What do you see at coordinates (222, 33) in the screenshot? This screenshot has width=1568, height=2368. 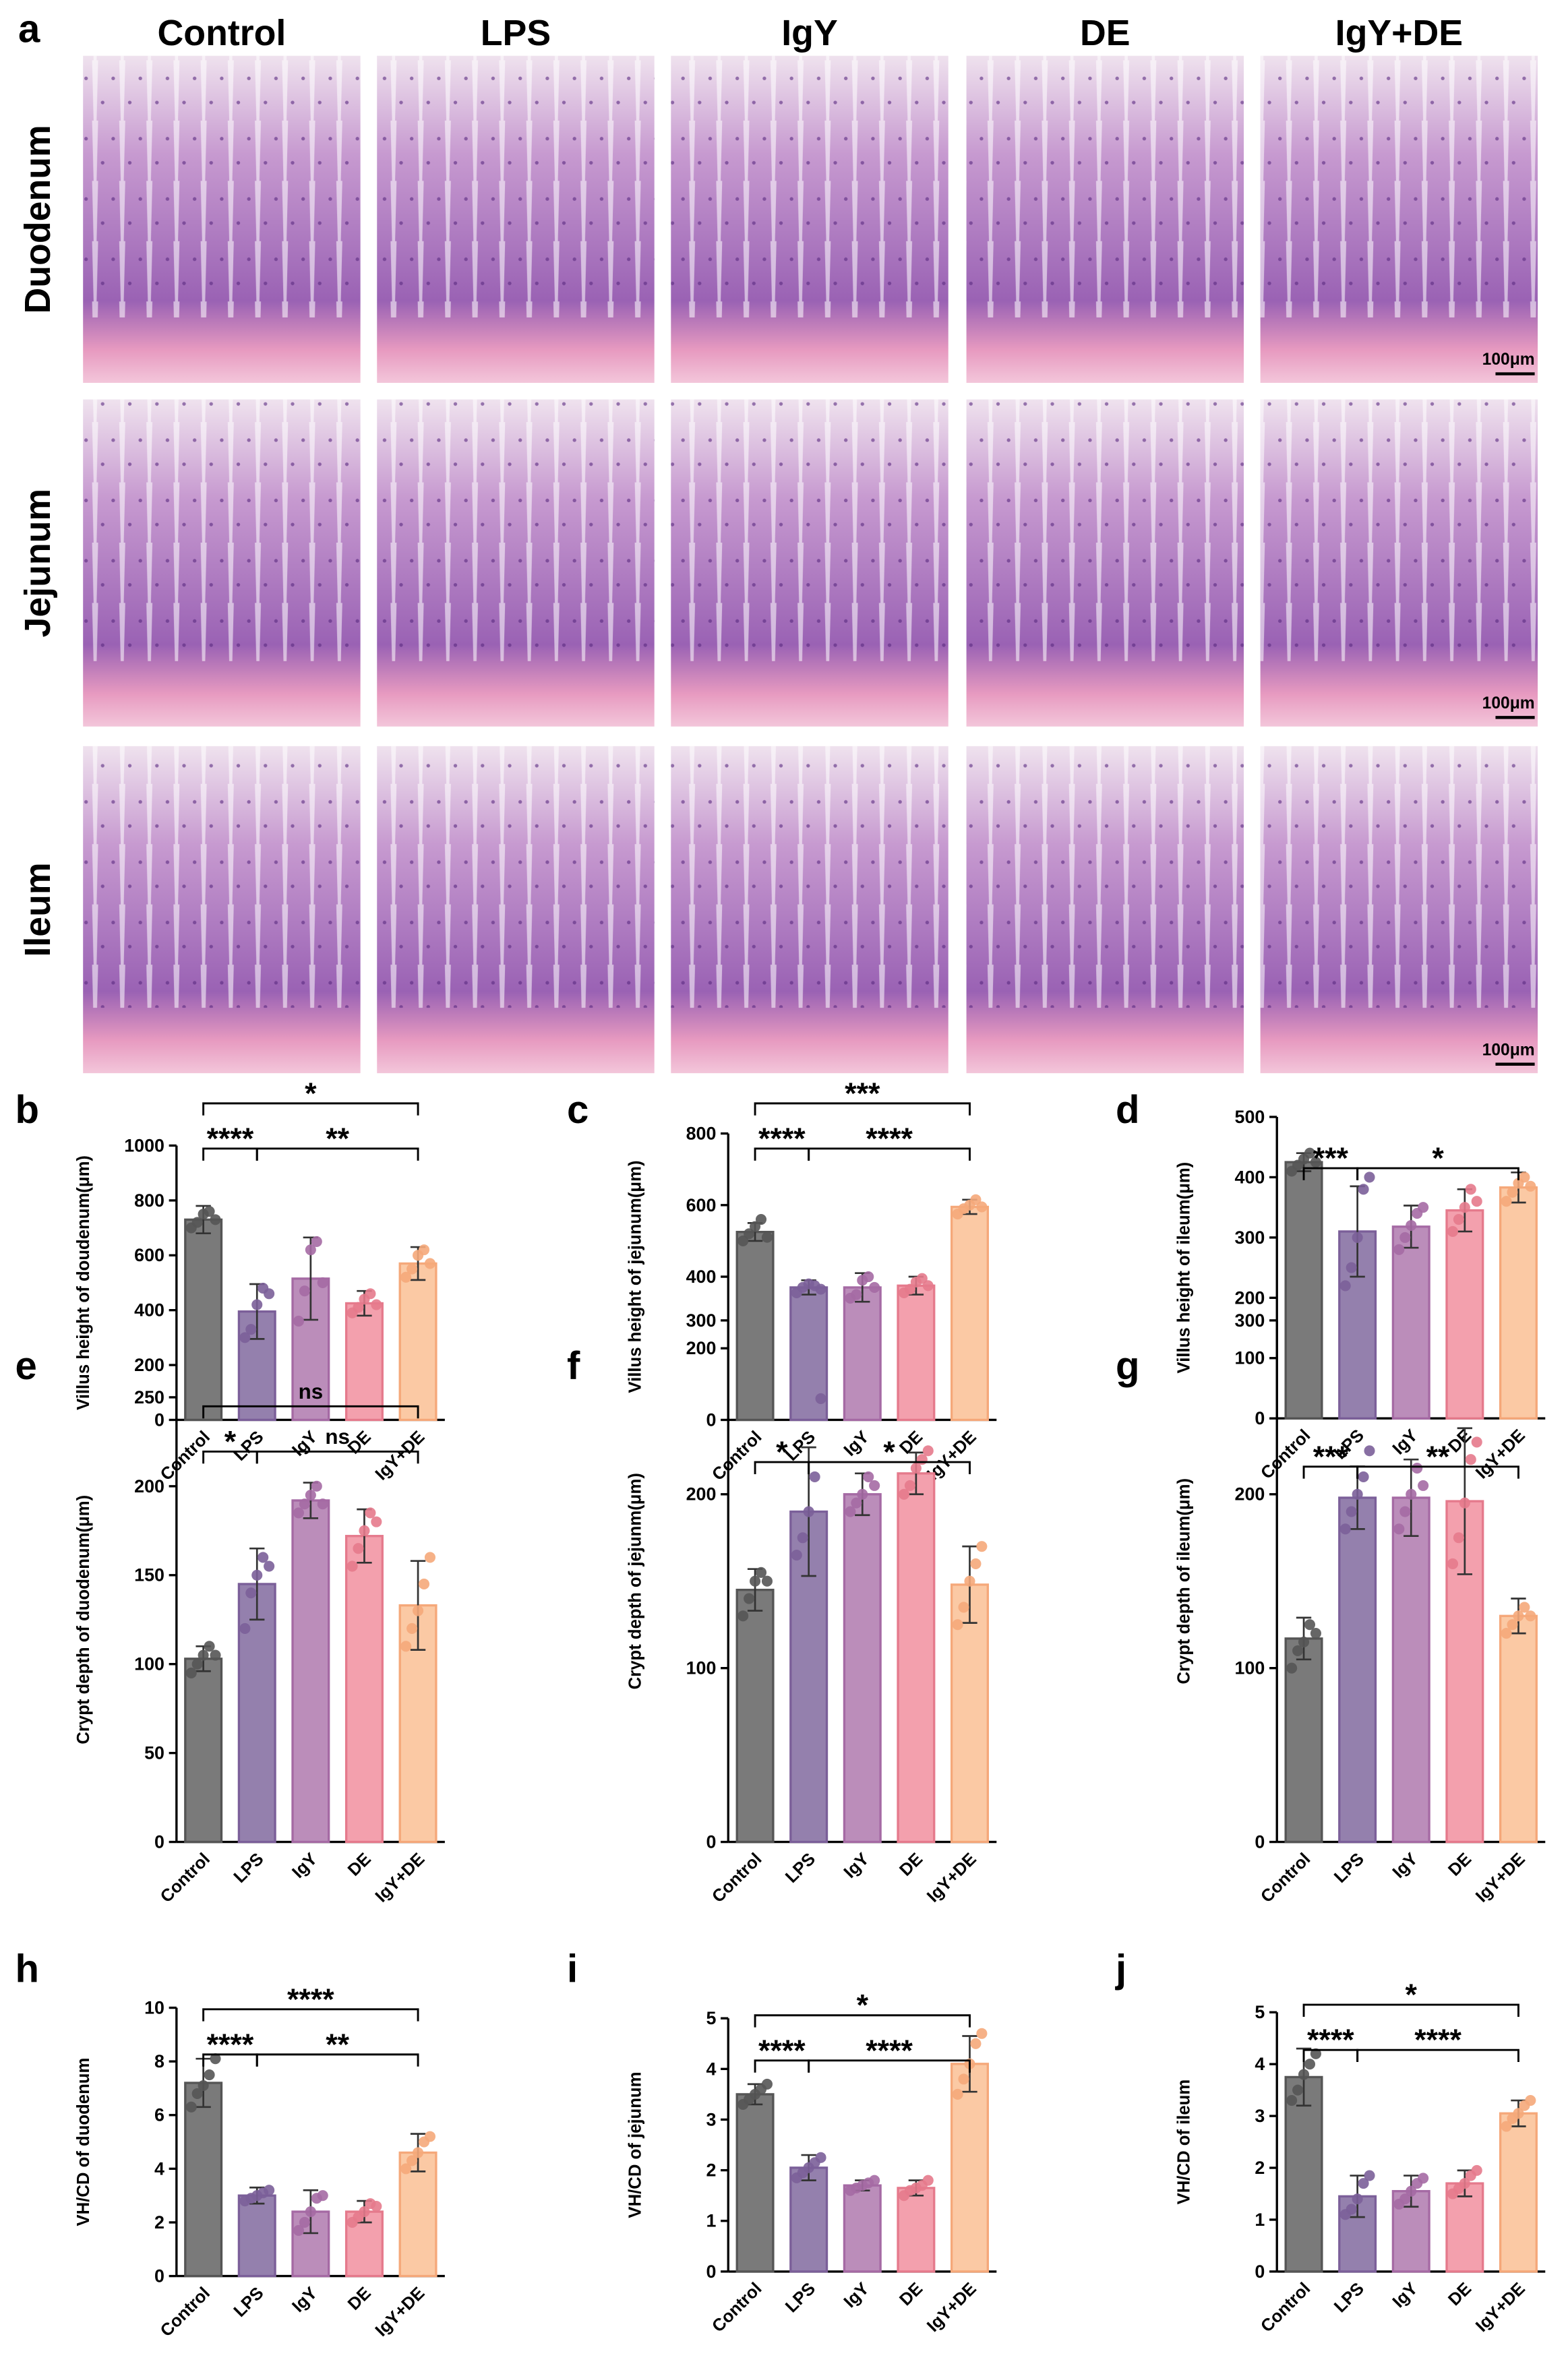 I see `column-label: Control` at bounding box center [222, 33].